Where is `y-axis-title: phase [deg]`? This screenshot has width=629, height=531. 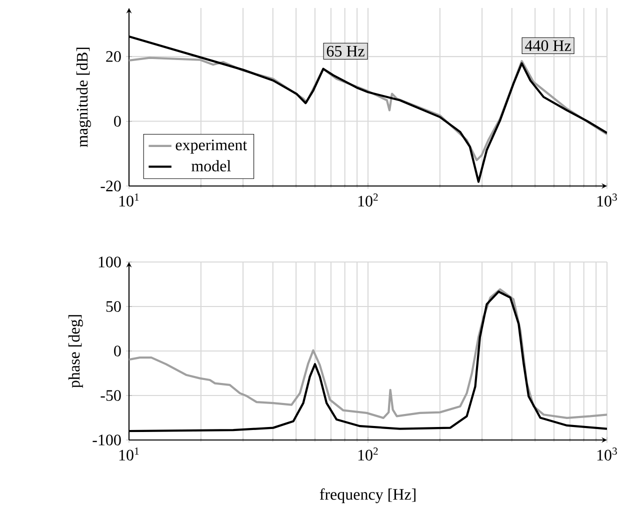 y-axis-title: phase [deg] is located at coordinates (75, 351).